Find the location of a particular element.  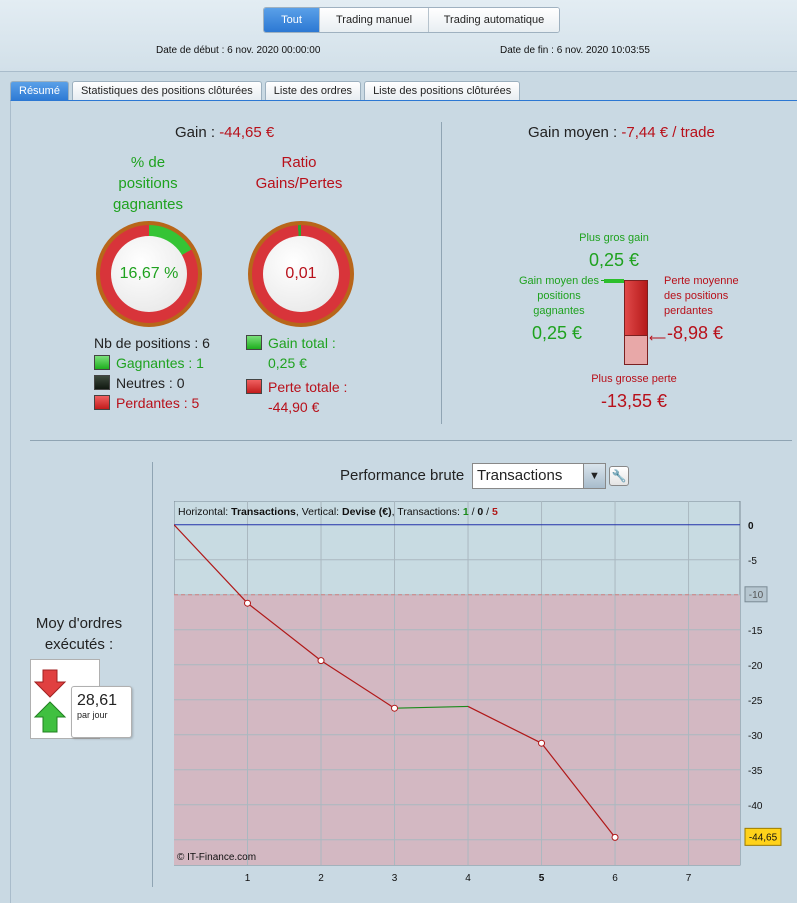

copyright: © IT-Finance.com is located at coordinates (216, 857).